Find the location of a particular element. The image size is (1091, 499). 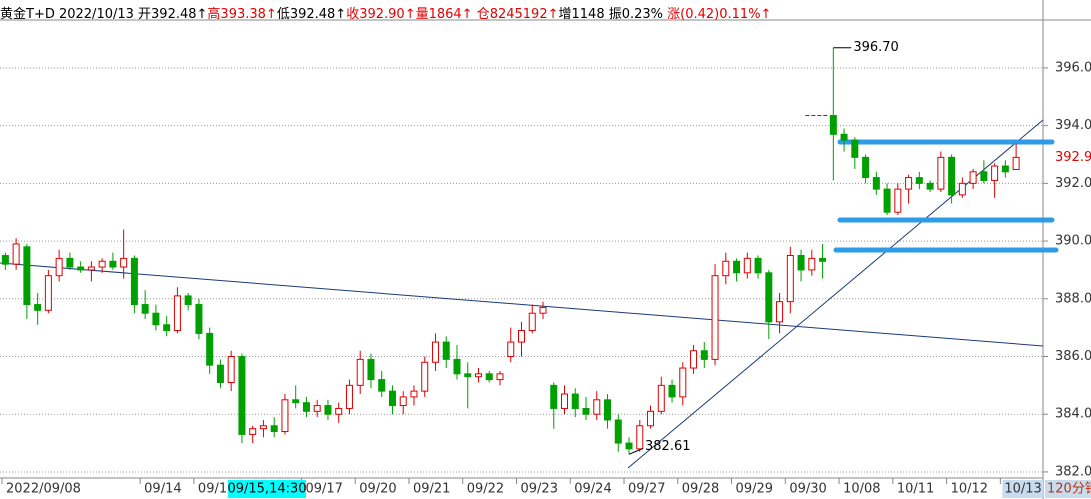

high-label: 396.70 is located at coordinates (876, 47).